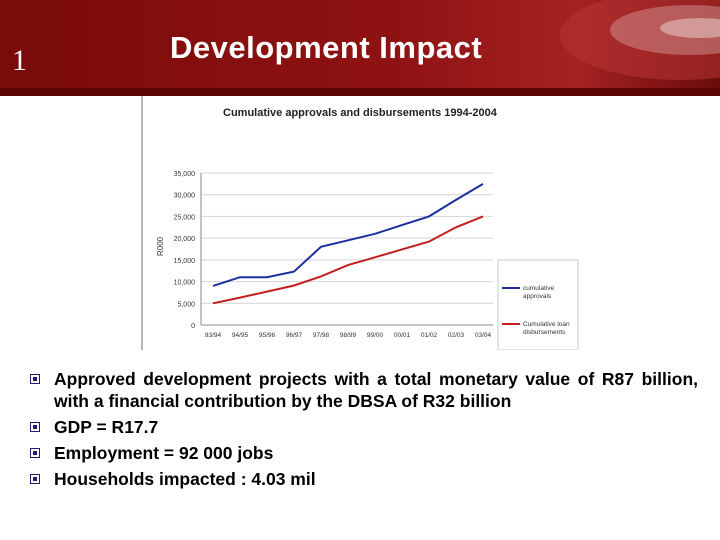 The image size is (720, 540). What do you see at coordinates (402, 335) in the screenshot?
I see `x-tick-label: 00/01` at bounding box center [402, 335].